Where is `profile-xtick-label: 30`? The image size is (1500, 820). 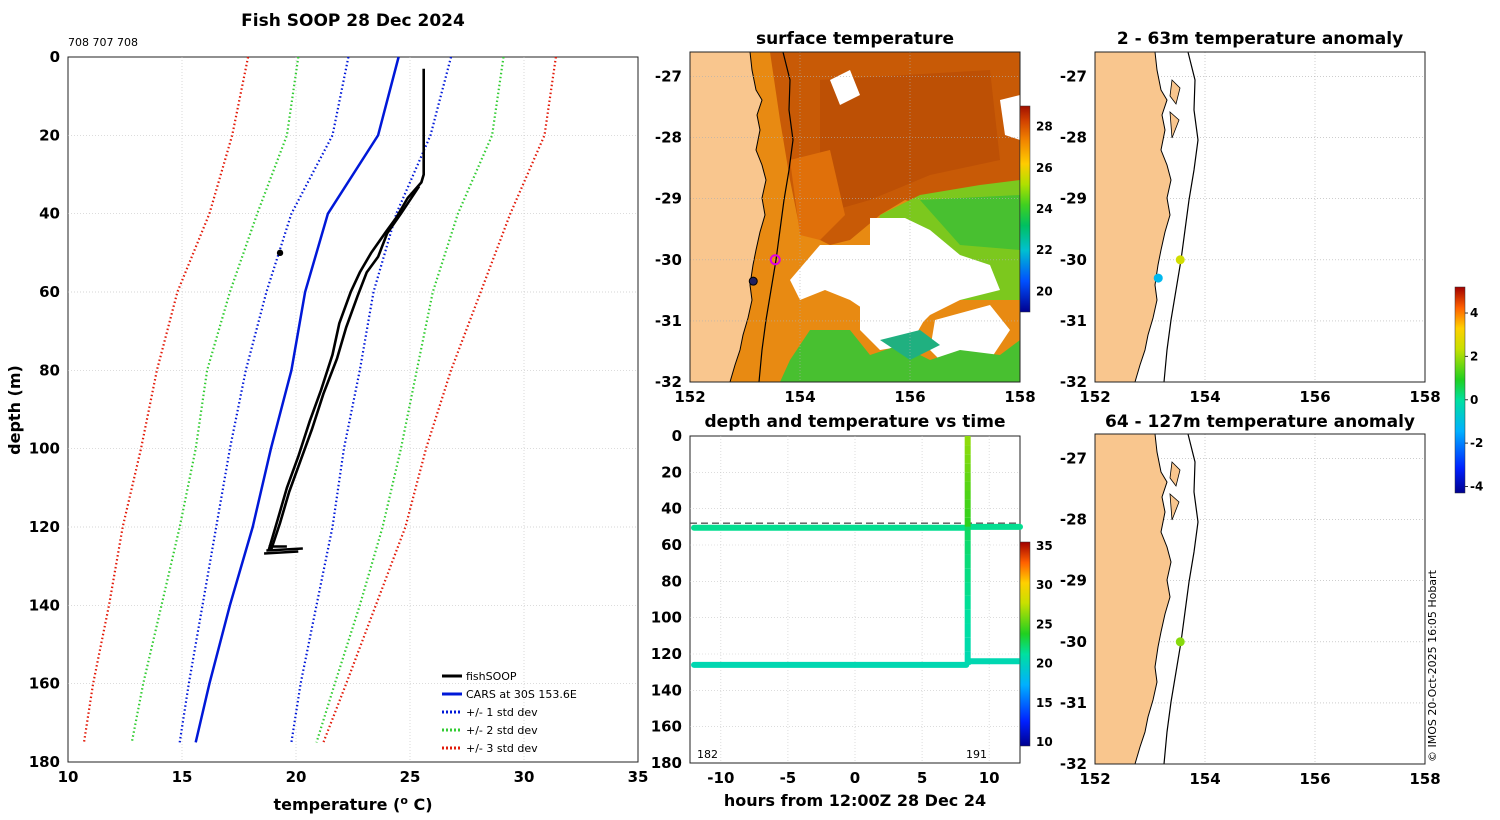
profile-xtick-label: 30 is located at coordinates (524, 777).